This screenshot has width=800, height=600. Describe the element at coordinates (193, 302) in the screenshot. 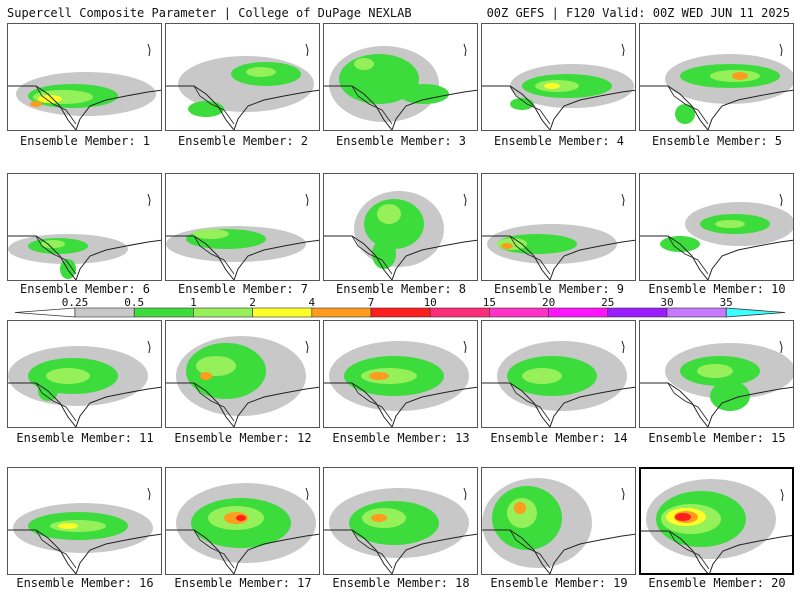

I see `colorbar-level-label: 1` at that location.